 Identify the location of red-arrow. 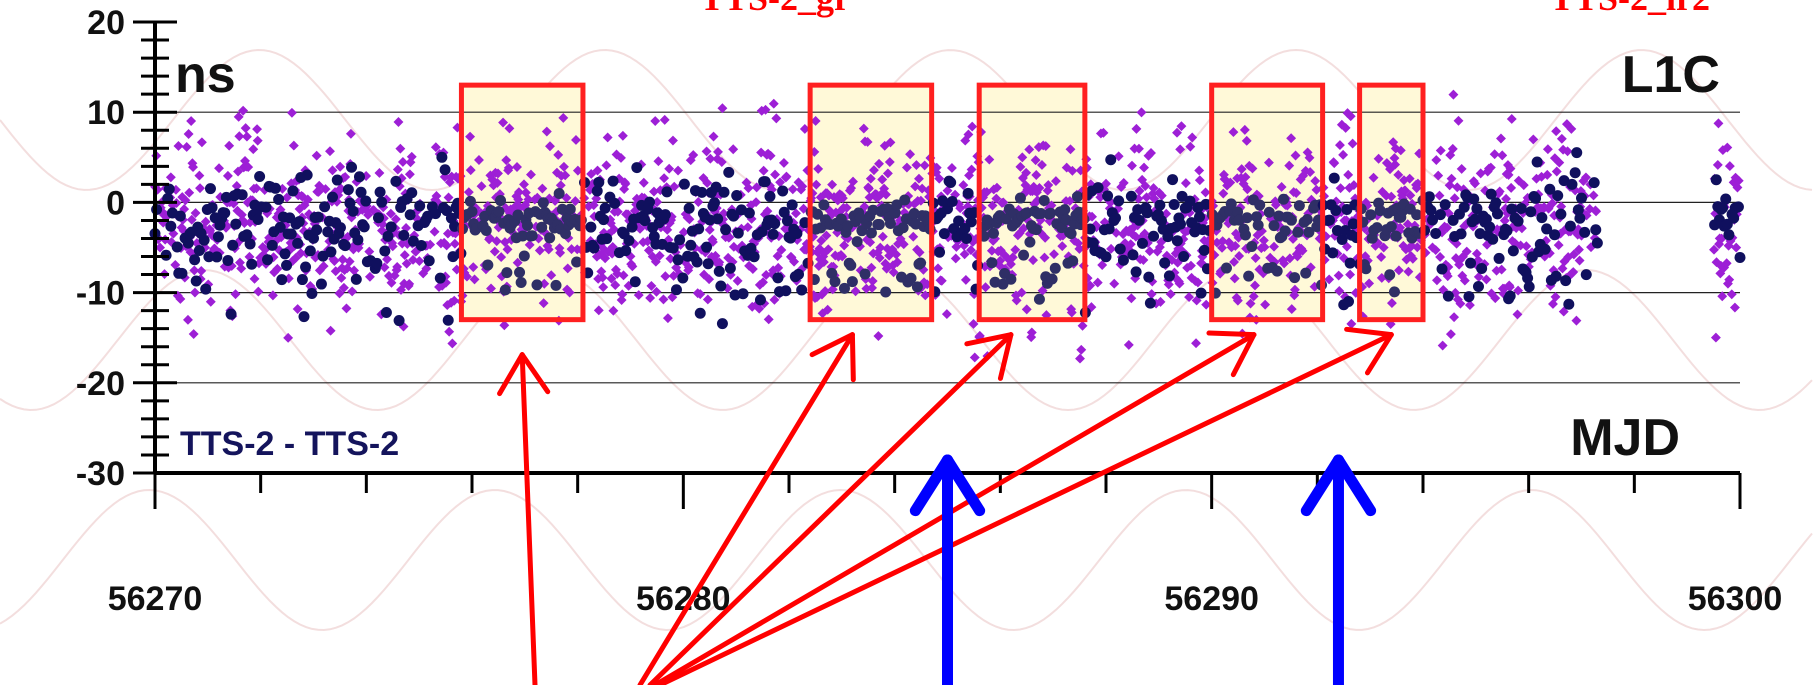
(830, 508).